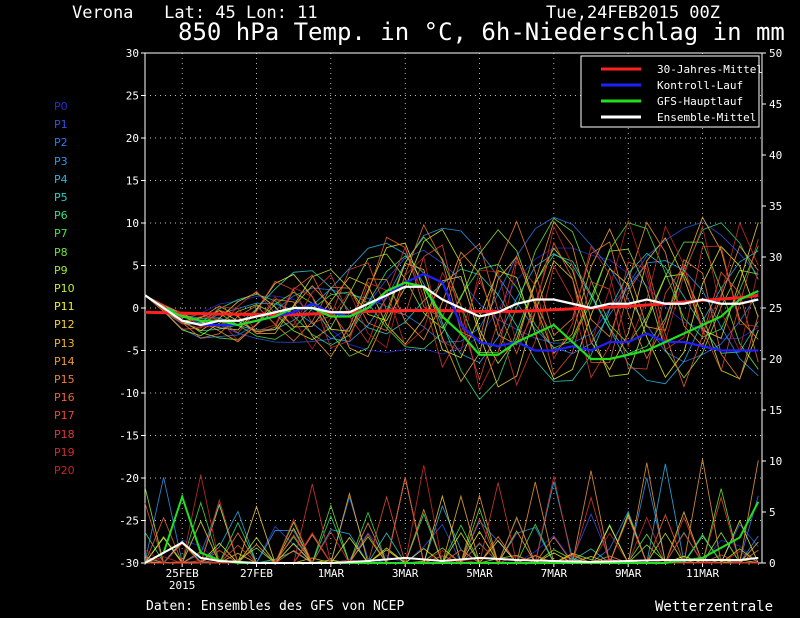 The width and height of the screenshot is (800, 618). What do you see at coordinates (275, 606) in the screenshot?
I see `data-source: Daten: Ensembles des GFS von NCEP` at bounding box center [275, 606].